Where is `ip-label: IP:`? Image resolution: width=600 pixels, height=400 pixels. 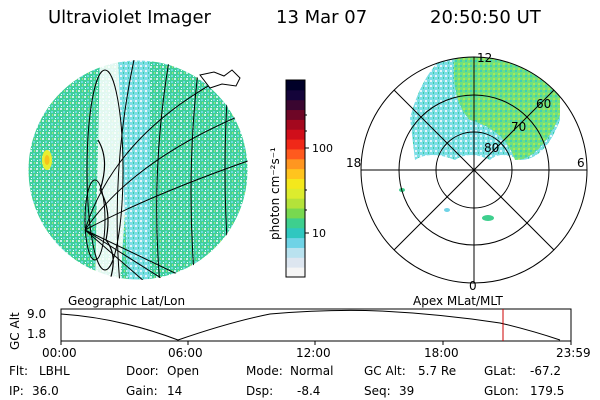 ip-label: IP: is located at coordinates (16, 391).